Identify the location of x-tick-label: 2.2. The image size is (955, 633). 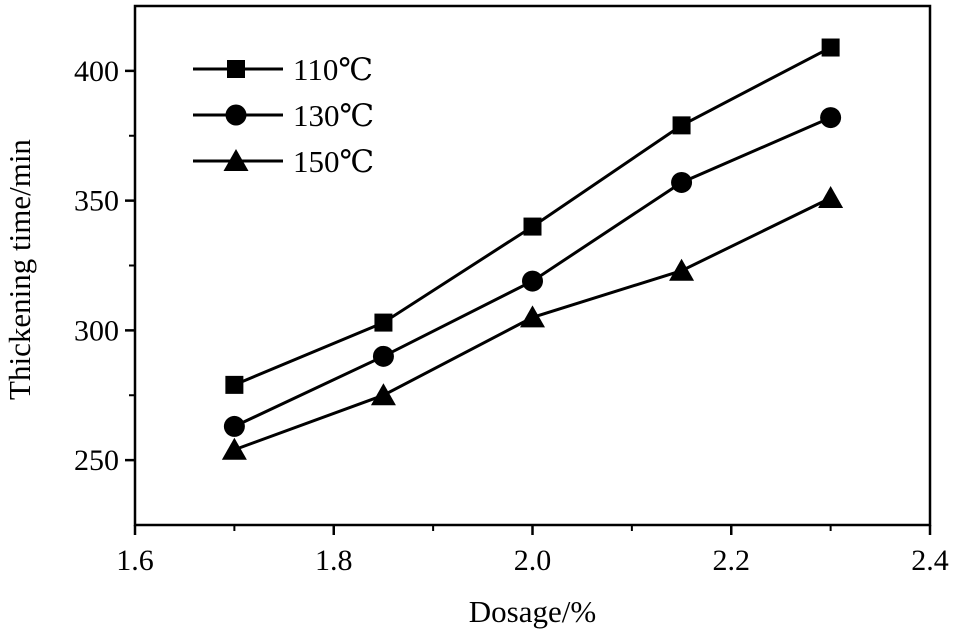
(732, 560).